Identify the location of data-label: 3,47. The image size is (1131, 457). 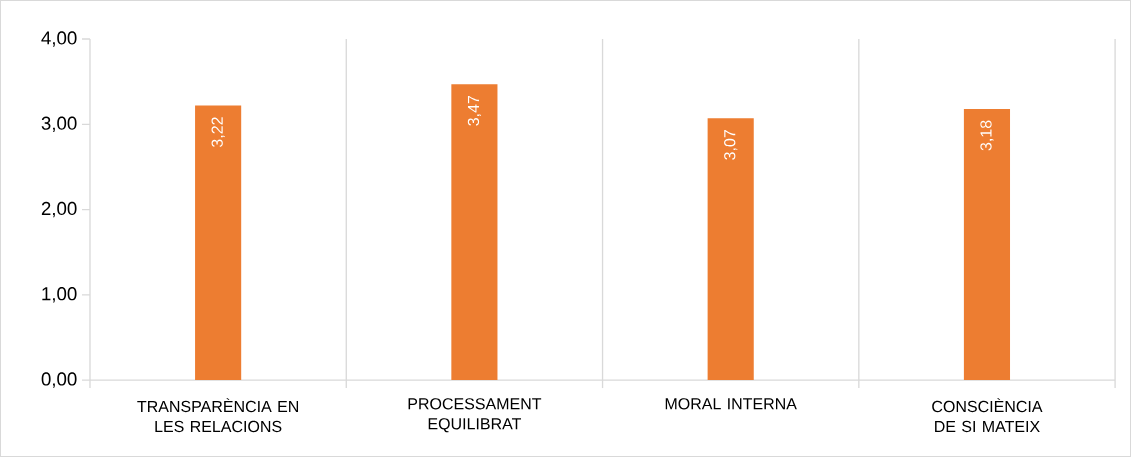
(474, 110).